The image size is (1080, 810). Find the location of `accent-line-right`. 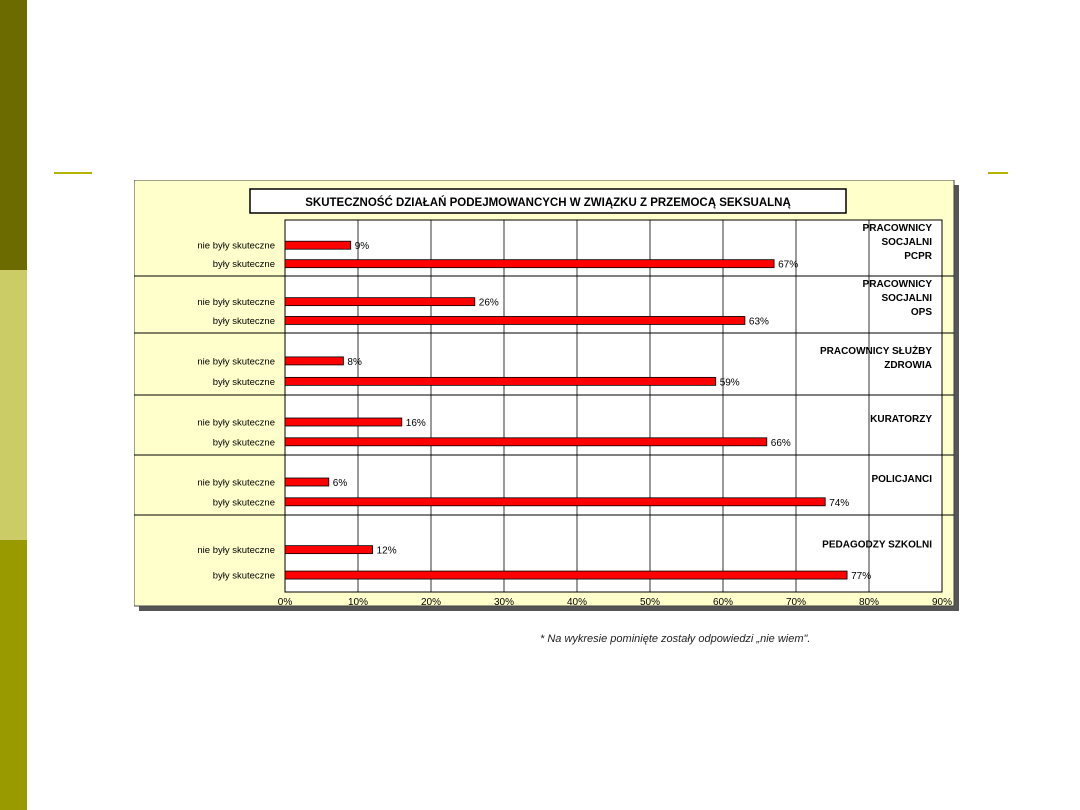

accent-line-right is located at coordinates (998, 173).